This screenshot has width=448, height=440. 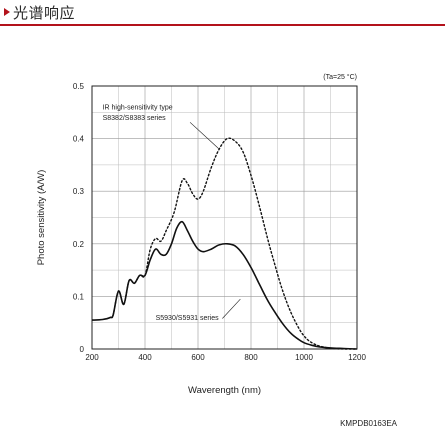 I want to click on y-tick-label: 0.5, so click(x=79, y=86).